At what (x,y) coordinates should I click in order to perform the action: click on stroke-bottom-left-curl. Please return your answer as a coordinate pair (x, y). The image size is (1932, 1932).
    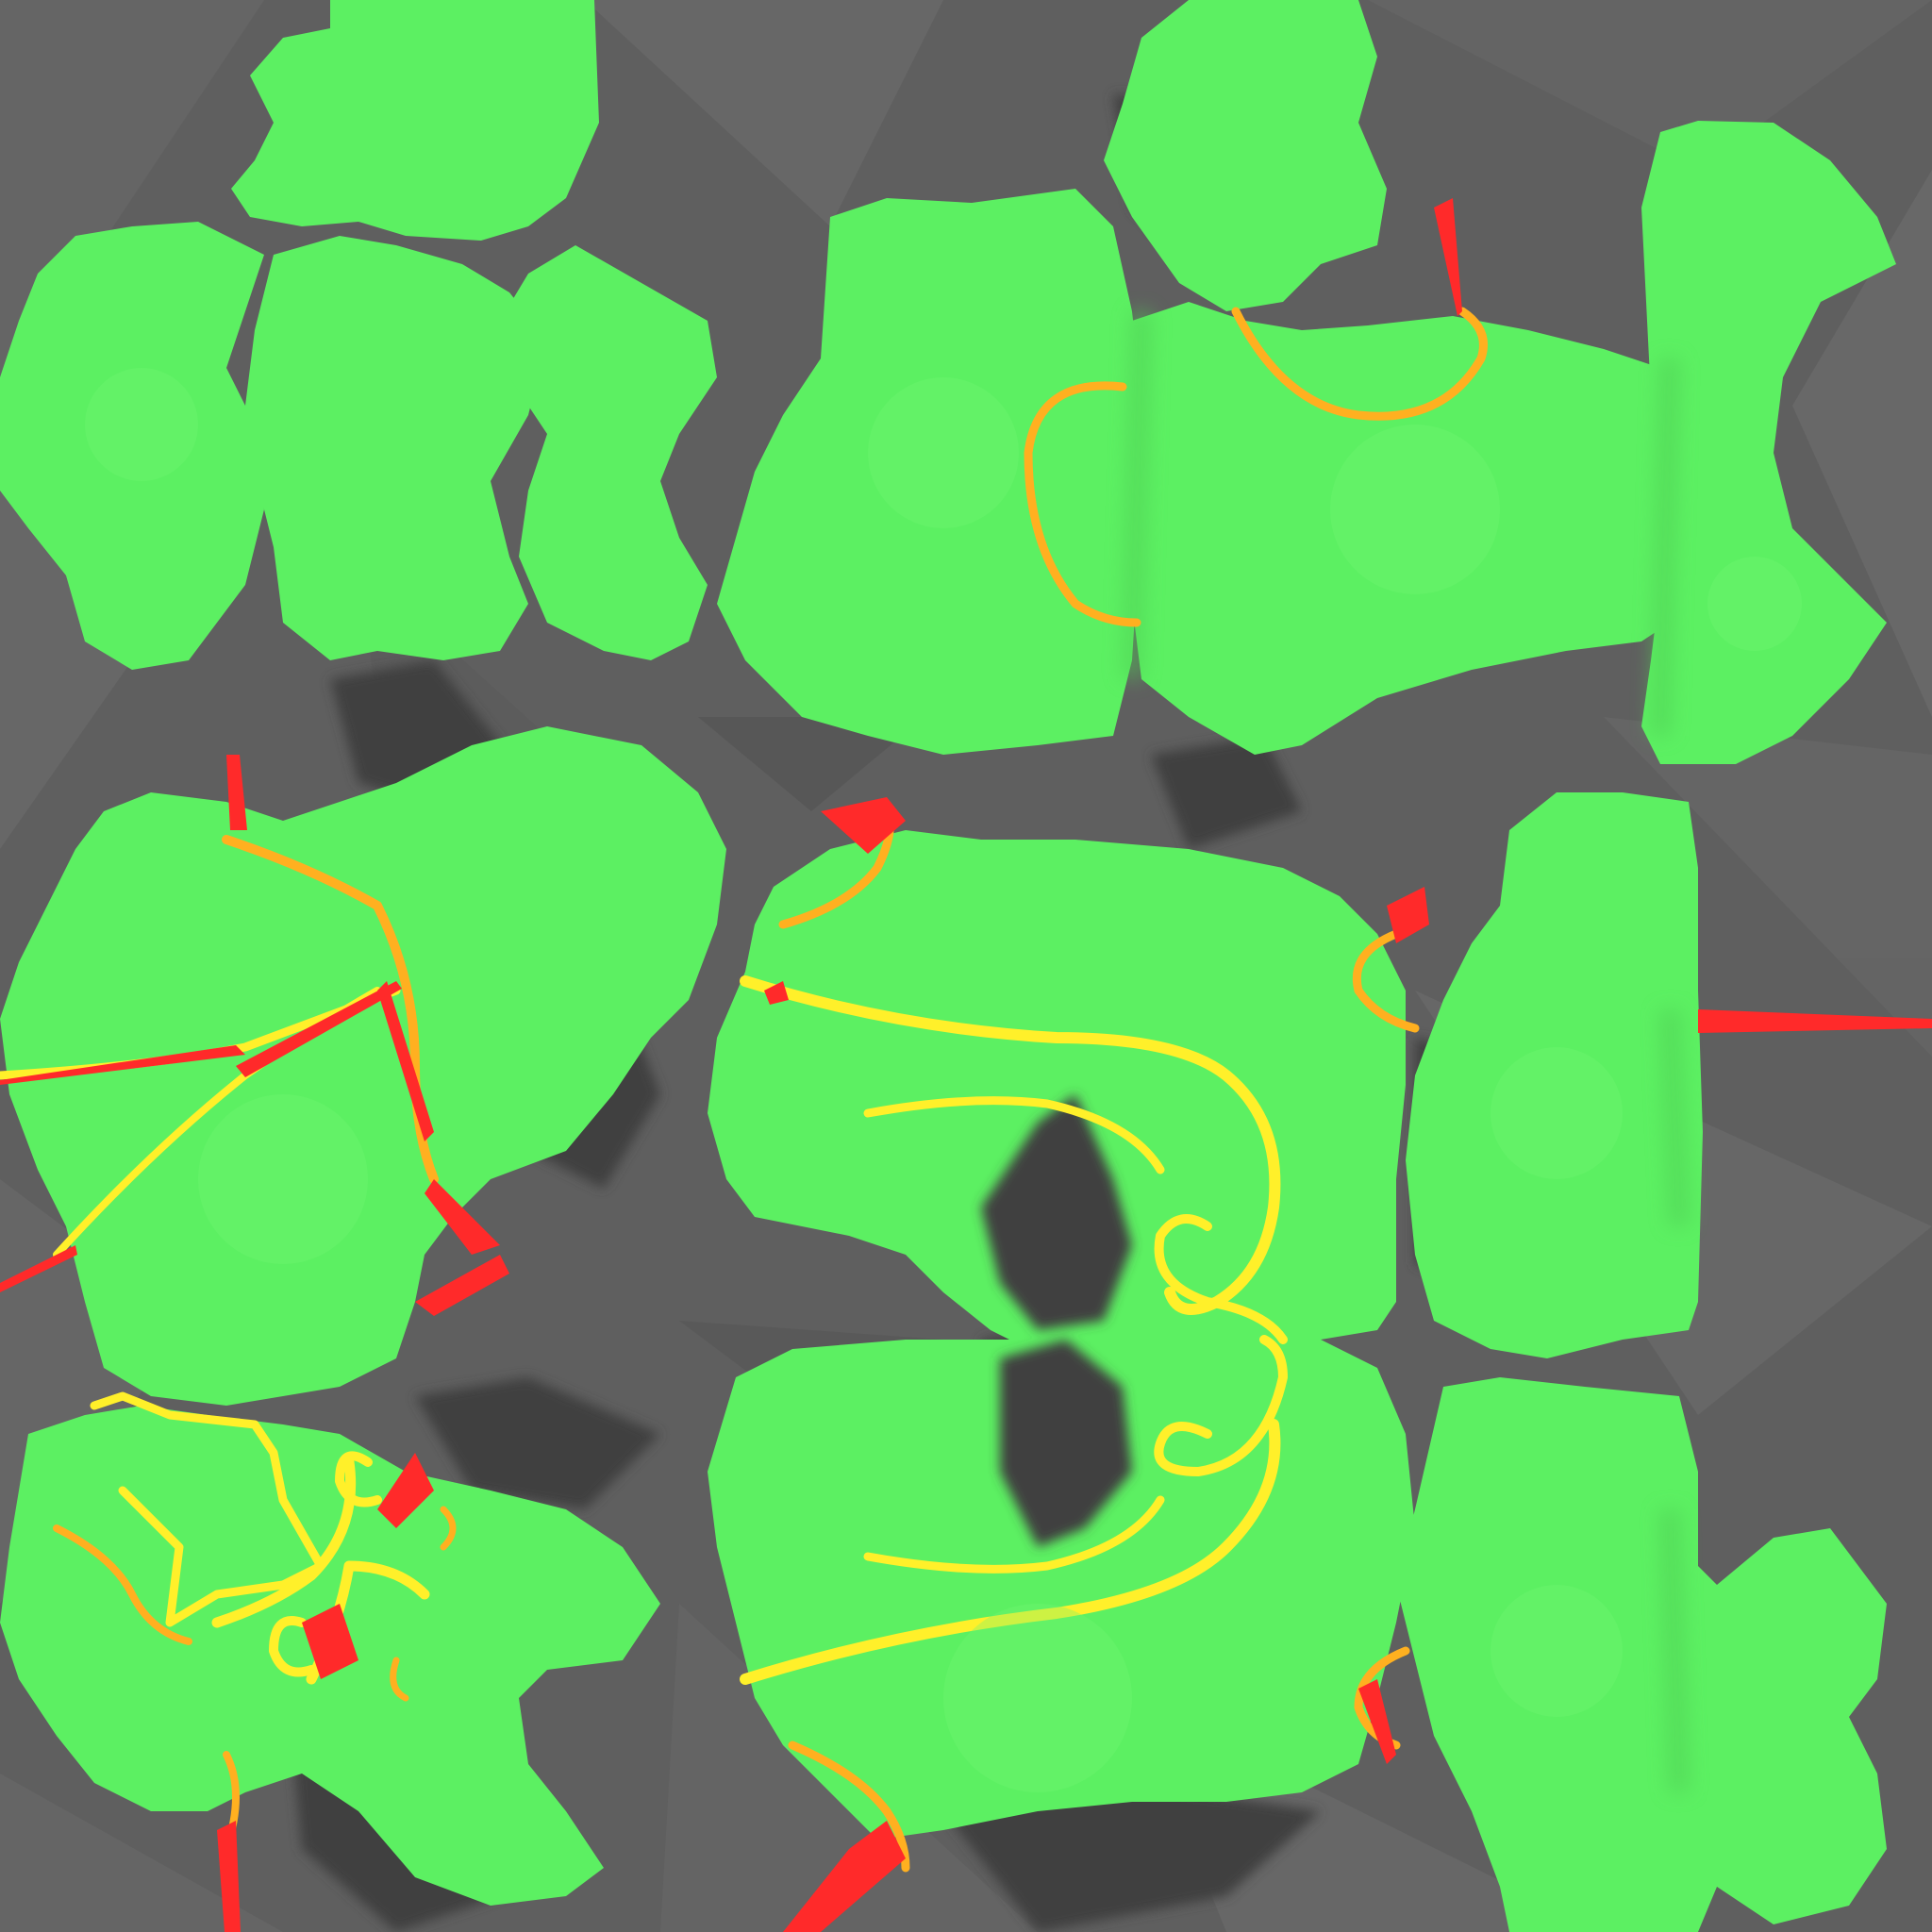
    Looking at the image, I should click on (325, 1564).